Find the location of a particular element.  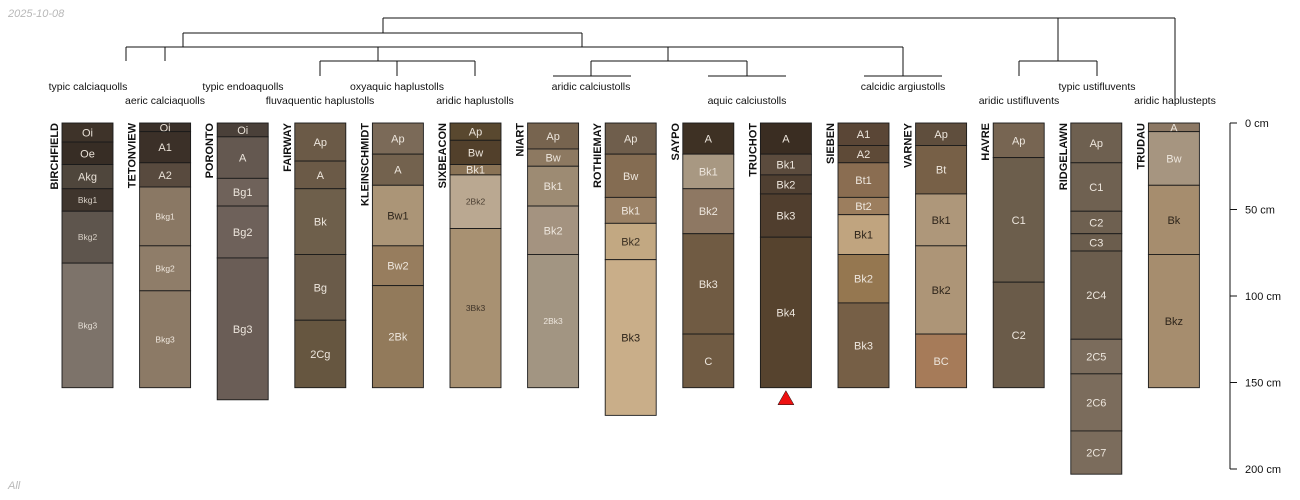

horizon-bkz is located at coordinates (1173, 321).